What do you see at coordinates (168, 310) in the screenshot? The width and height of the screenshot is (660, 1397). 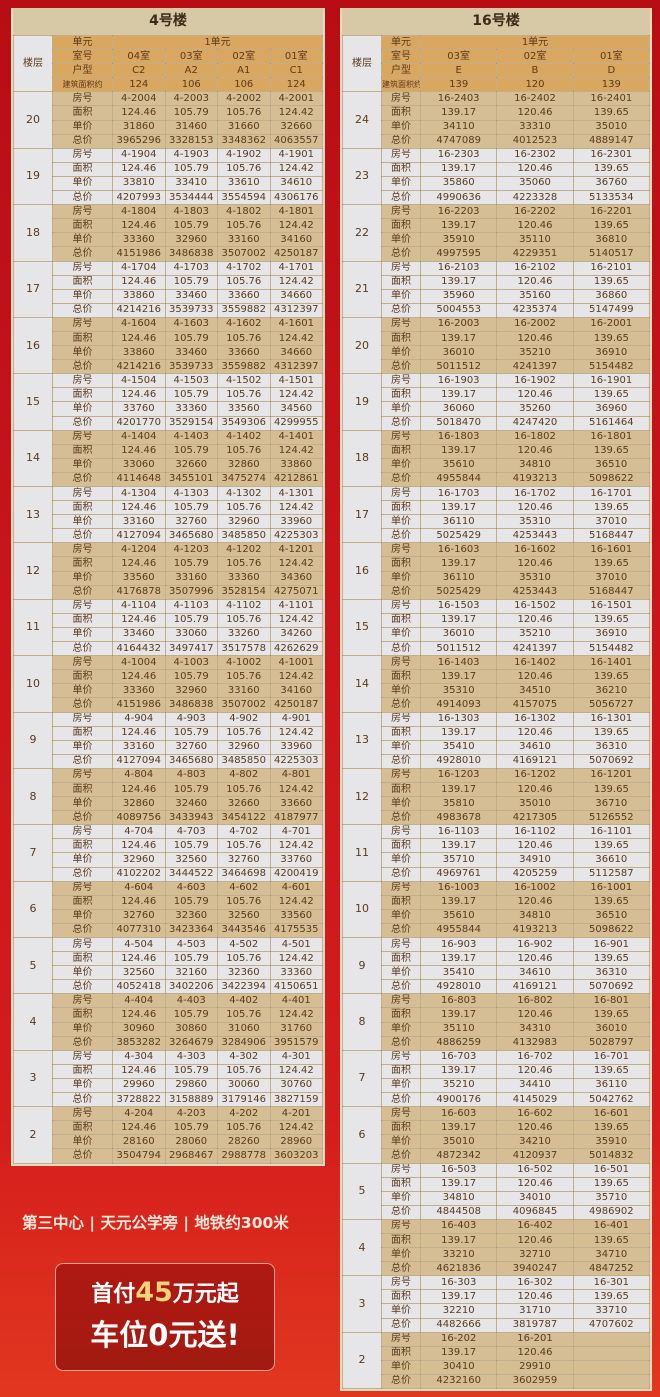 I see `table-row: 总价 4214216 3539733 3559882 4312397` at bounding box center [168, 310].